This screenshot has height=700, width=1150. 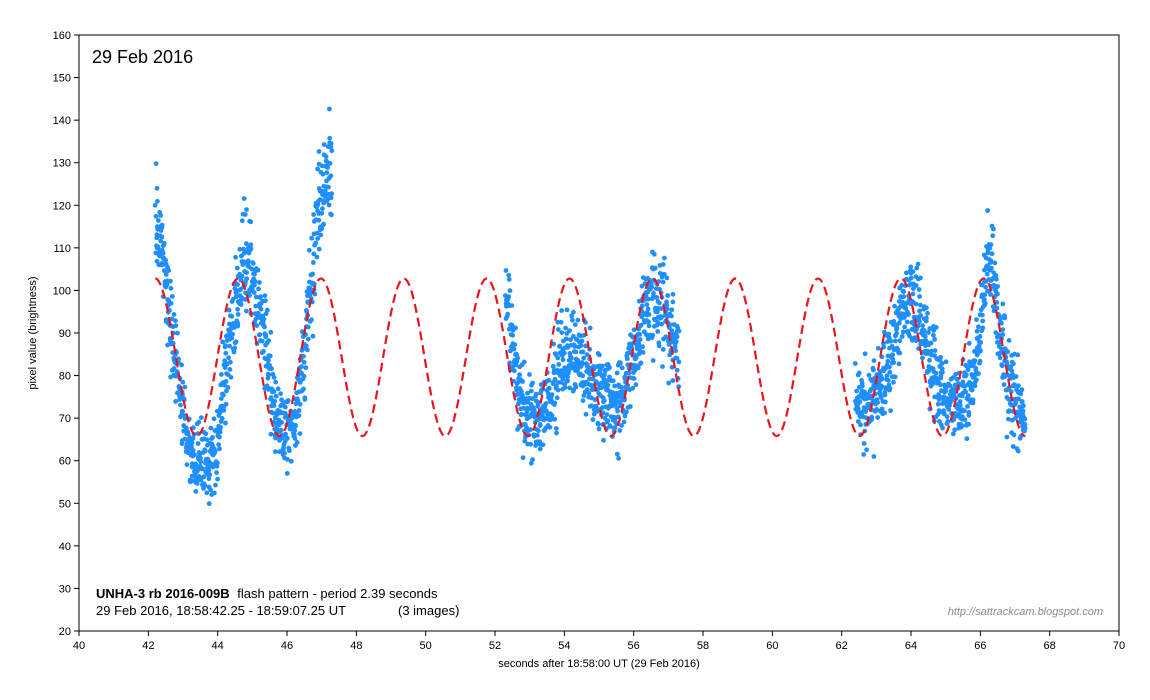 I want to click on date-label: 29 Feb 2016, so click(x=142, y=57).